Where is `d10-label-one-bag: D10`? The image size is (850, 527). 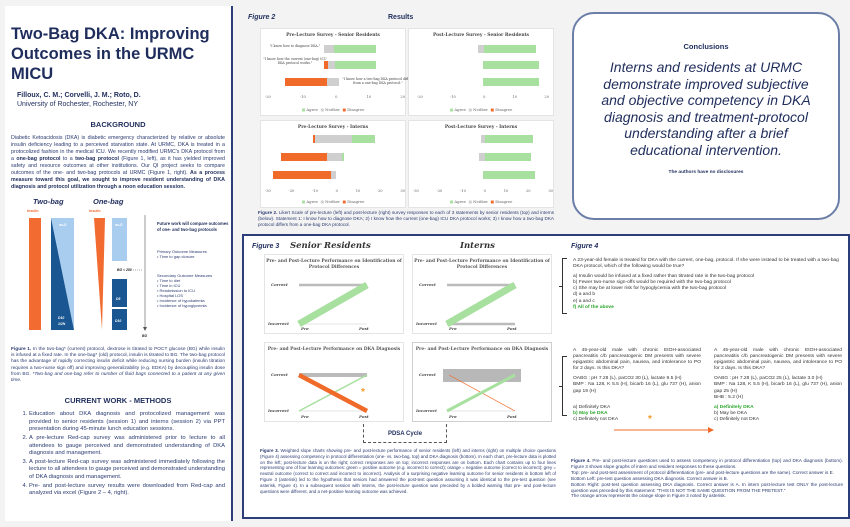 d10-label-one-bag: D10 is located at coordinates (118, 321).